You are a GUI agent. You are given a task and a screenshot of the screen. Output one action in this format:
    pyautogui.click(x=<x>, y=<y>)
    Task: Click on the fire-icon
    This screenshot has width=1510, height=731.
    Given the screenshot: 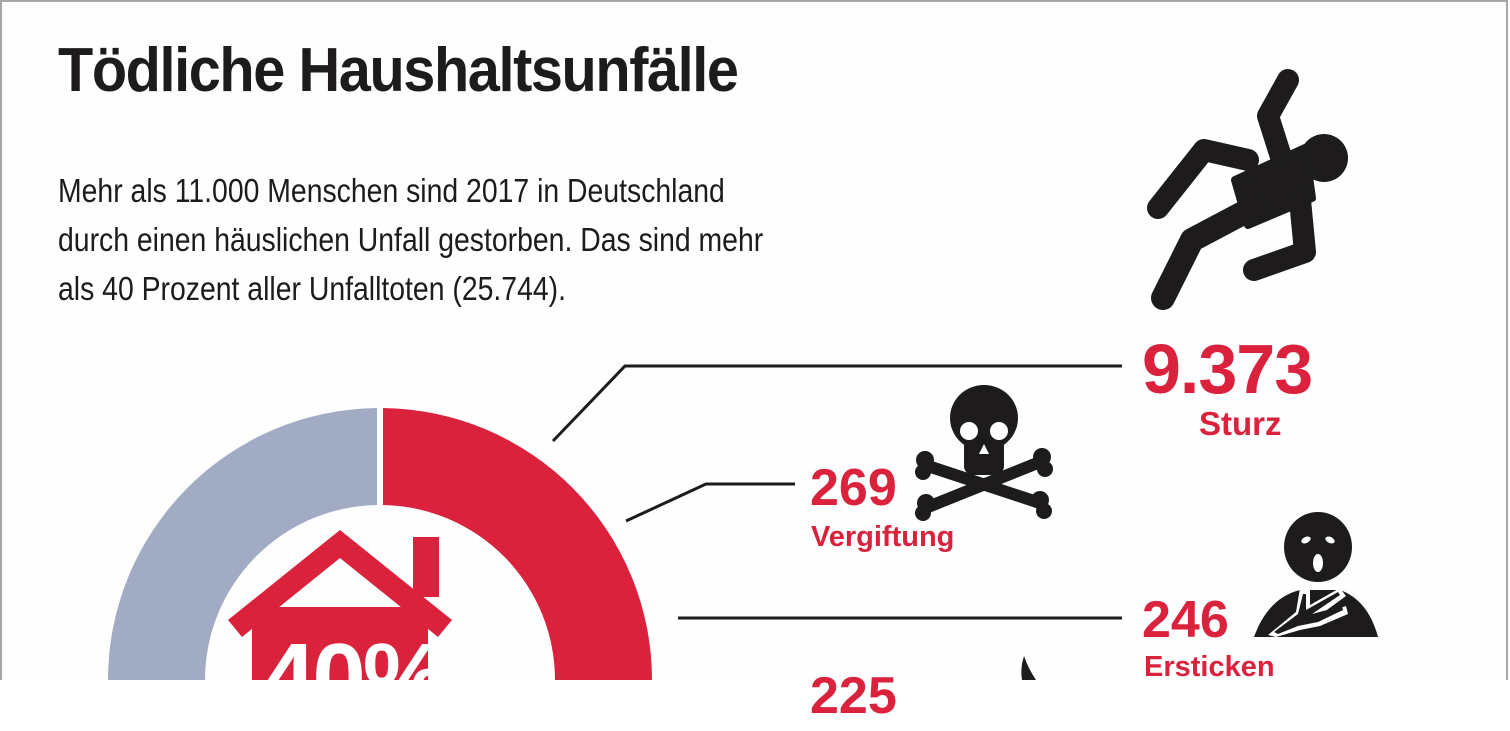 What is the action you would take?
    pyautogui.click(x=1028, y=668)
    